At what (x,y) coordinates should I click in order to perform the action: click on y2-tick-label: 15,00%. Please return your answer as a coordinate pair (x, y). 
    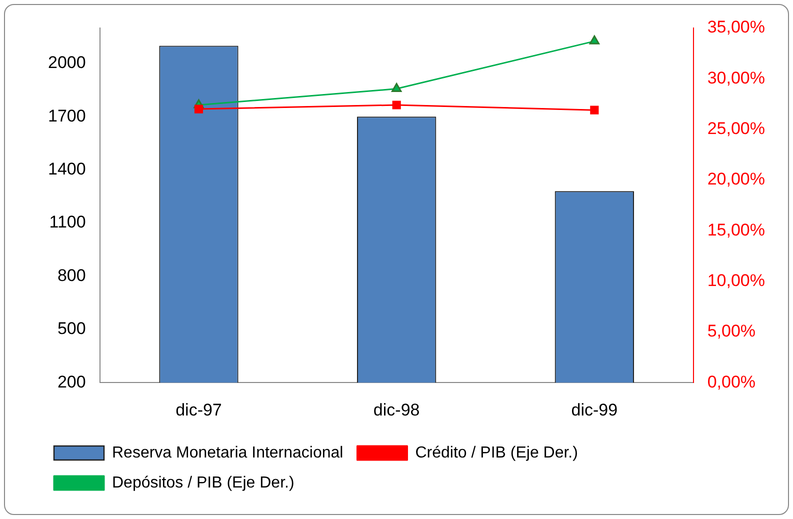
    Looking at the image, I should click on (736, 230).